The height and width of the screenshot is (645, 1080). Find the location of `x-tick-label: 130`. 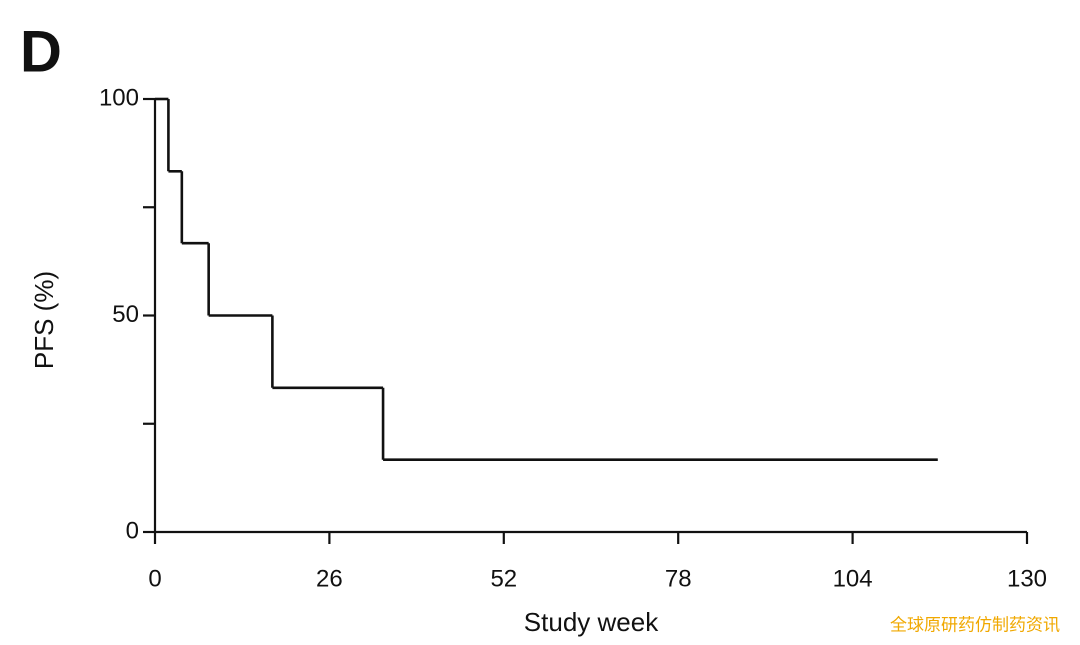

x-tick-label: 130 is located at coordinates (1027, 578).